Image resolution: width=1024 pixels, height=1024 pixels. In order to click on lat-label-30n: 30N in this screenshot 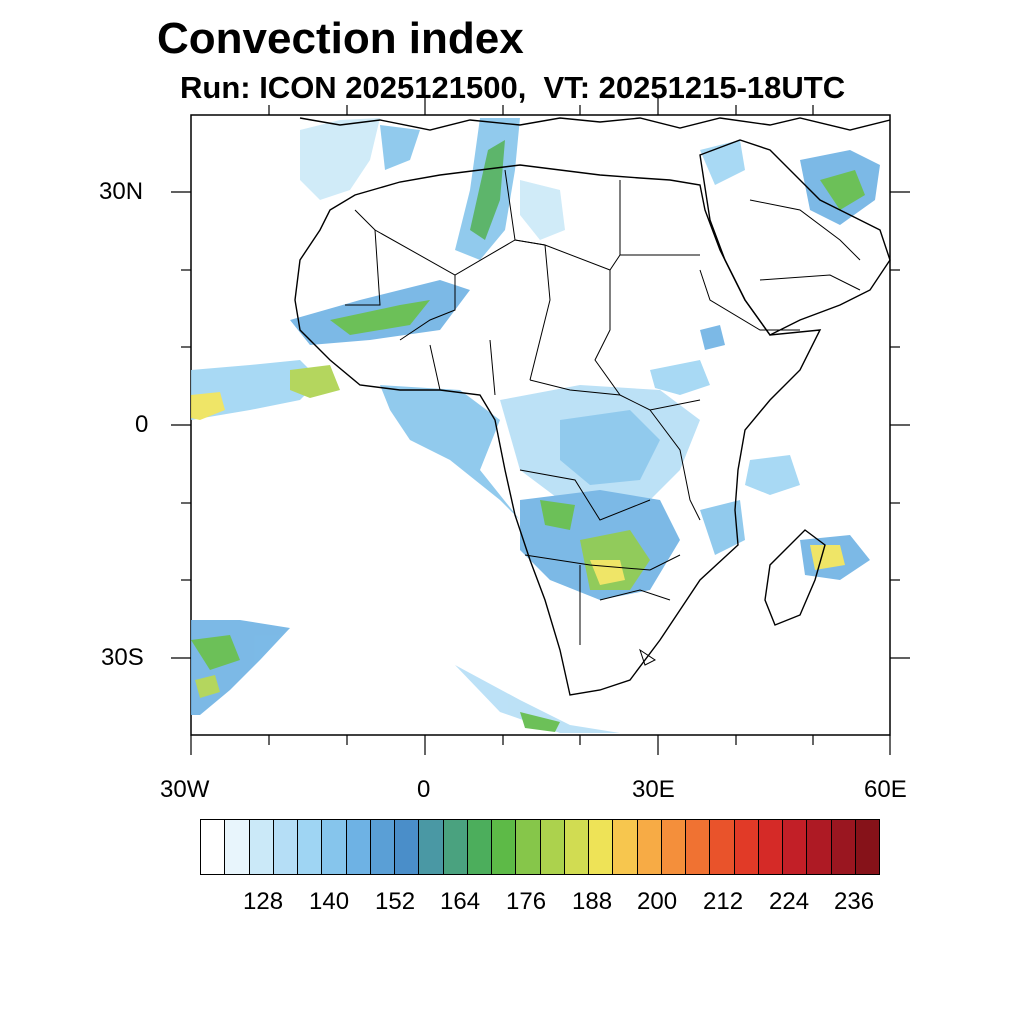, I will do `click(121, 191)`.